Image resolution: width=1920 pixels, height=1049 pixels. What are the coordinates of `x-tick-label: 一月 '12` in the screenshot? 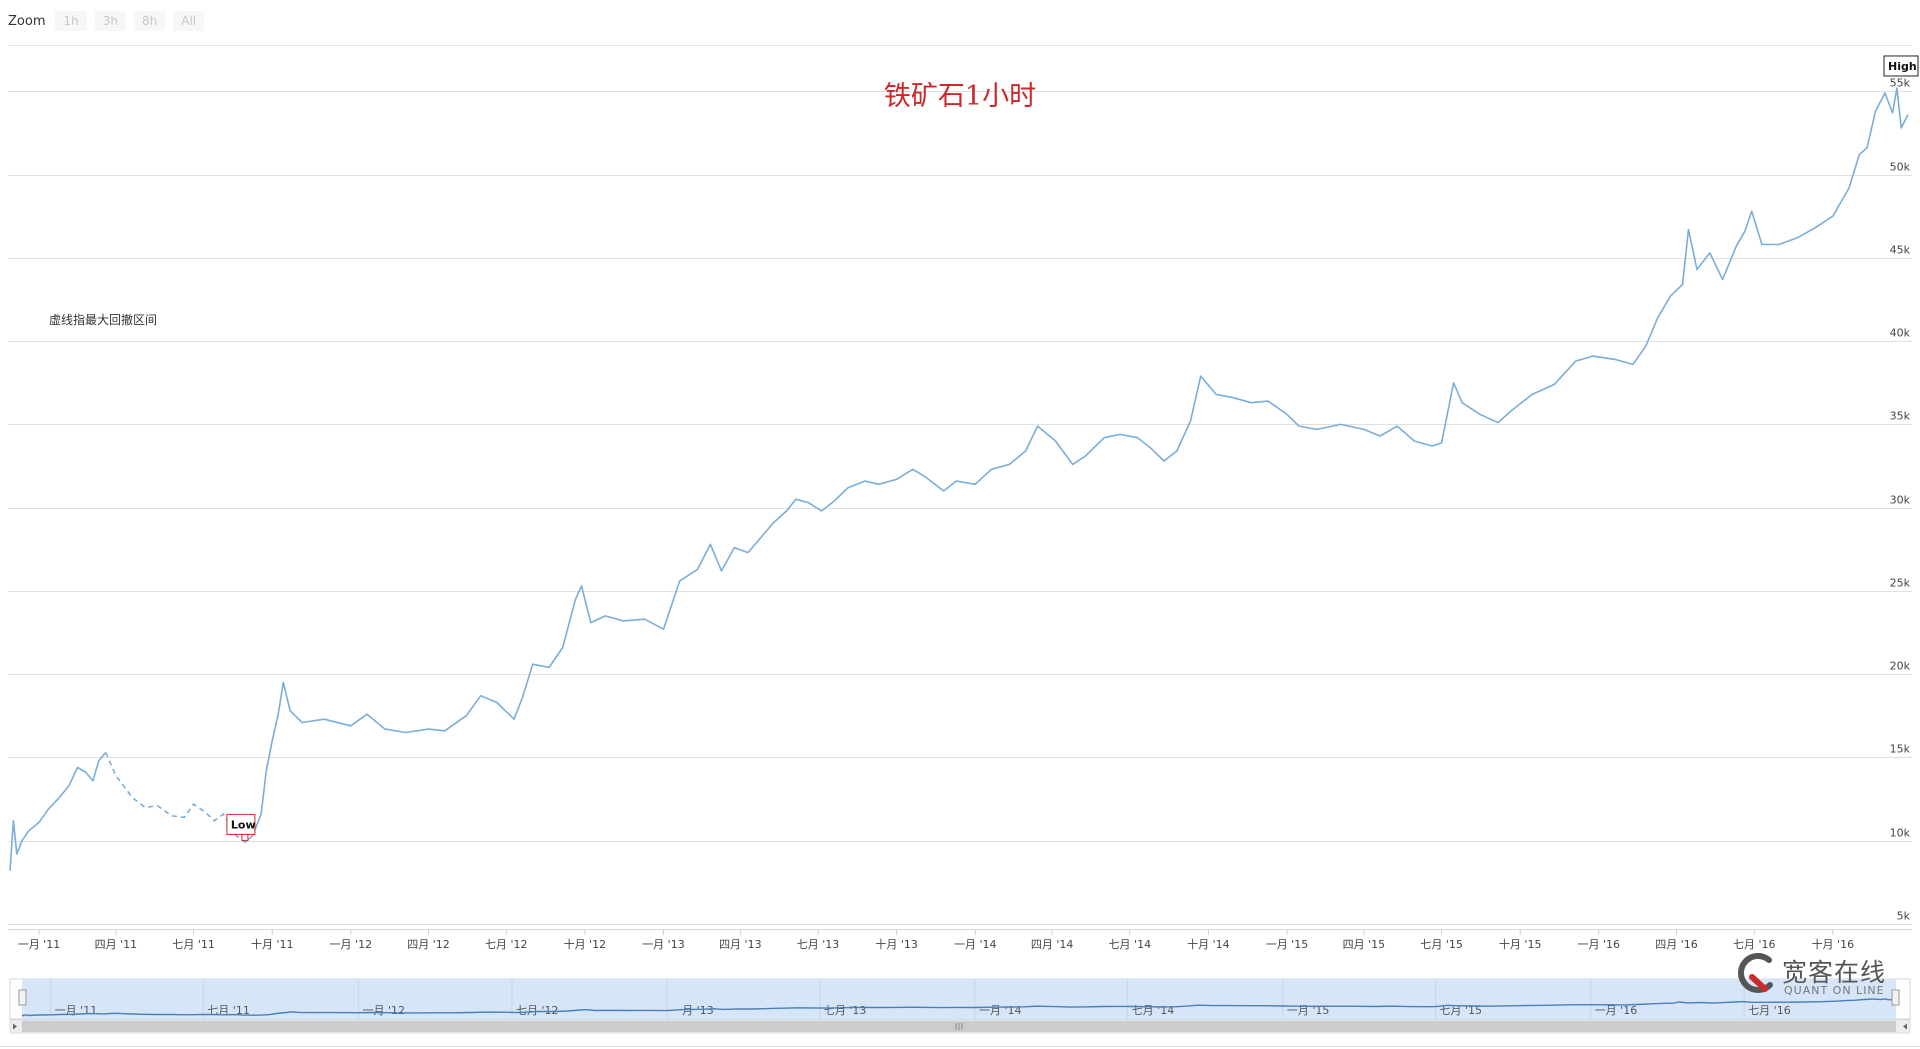 It's located at (351, 944).